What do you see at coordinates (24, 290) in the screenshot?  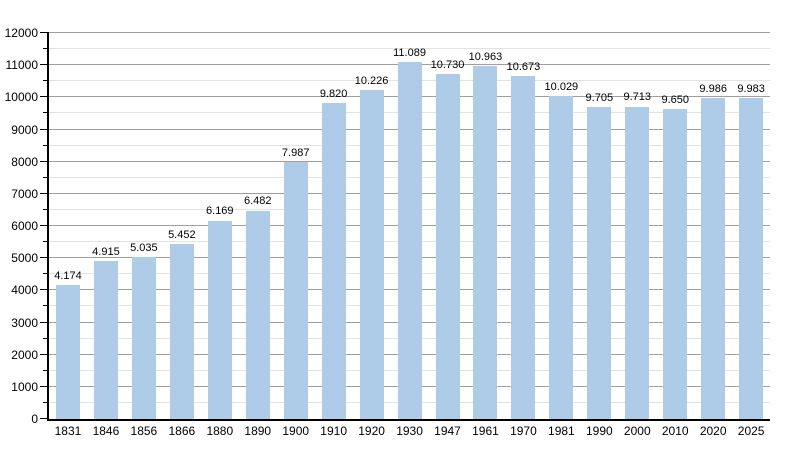 I see `y-tick-label: 4000` at bounding box center [24, 290].